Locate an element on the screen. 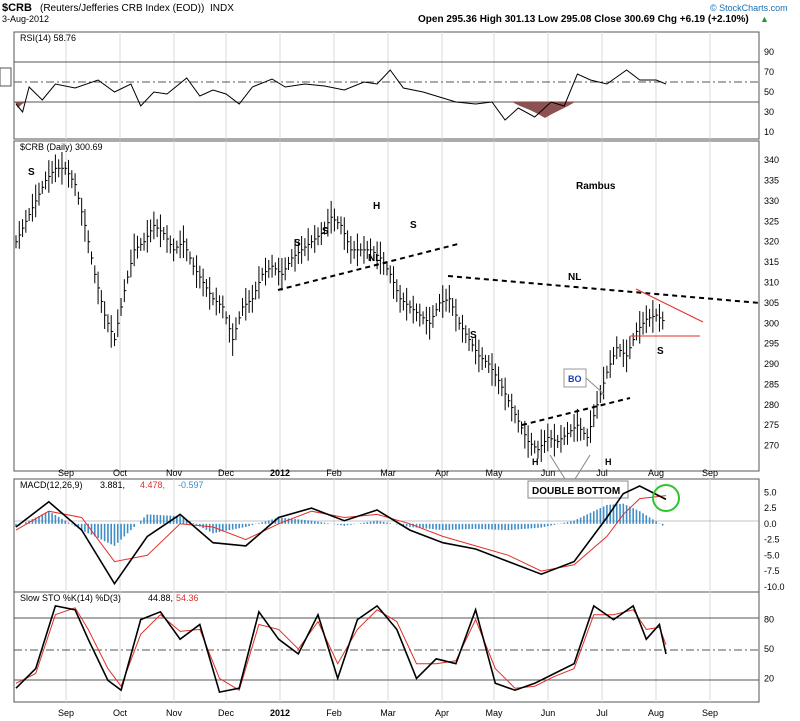 This screenshot has width=800, height=721. sto-name: Slow STO %K(14) %D(3) is located at coordinates (70, 598).